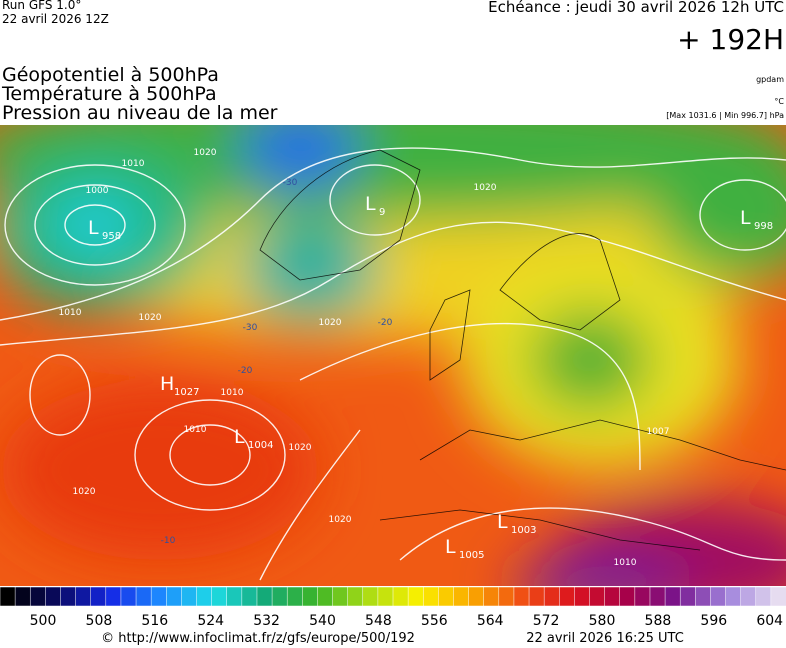  Describe the element at coordinates (756, 219) in the screenshot. I see `pressure-center: L 998` at that location.